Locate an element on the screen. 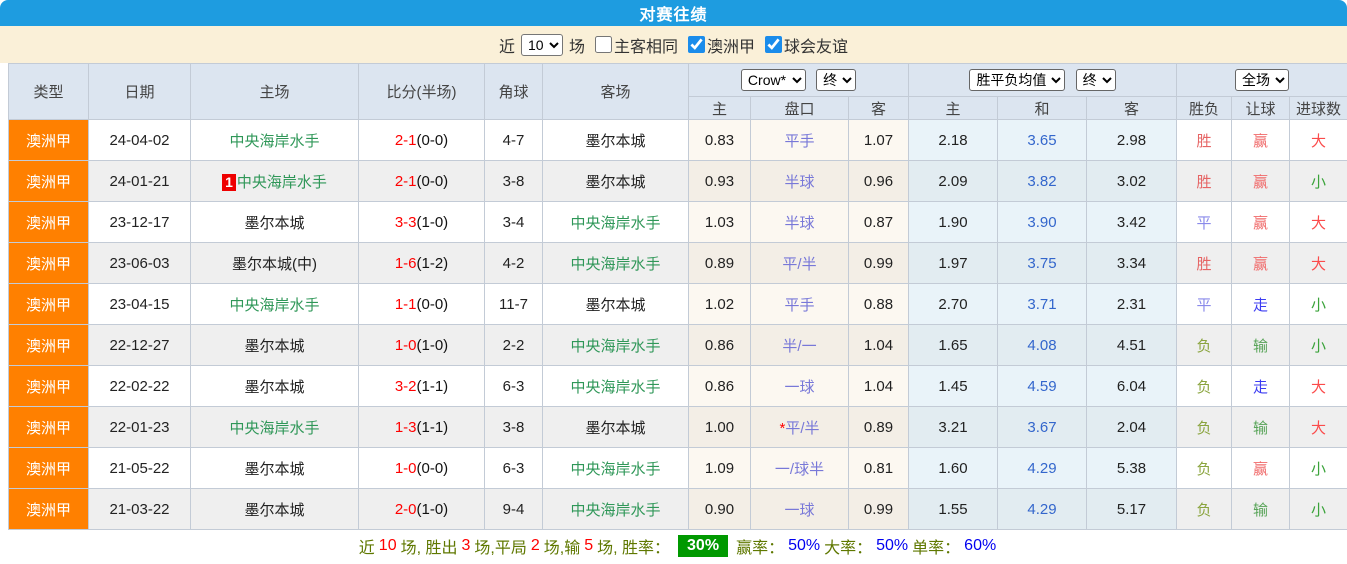  scope-group-header: 全场 is located at coordinates (1261, 80).